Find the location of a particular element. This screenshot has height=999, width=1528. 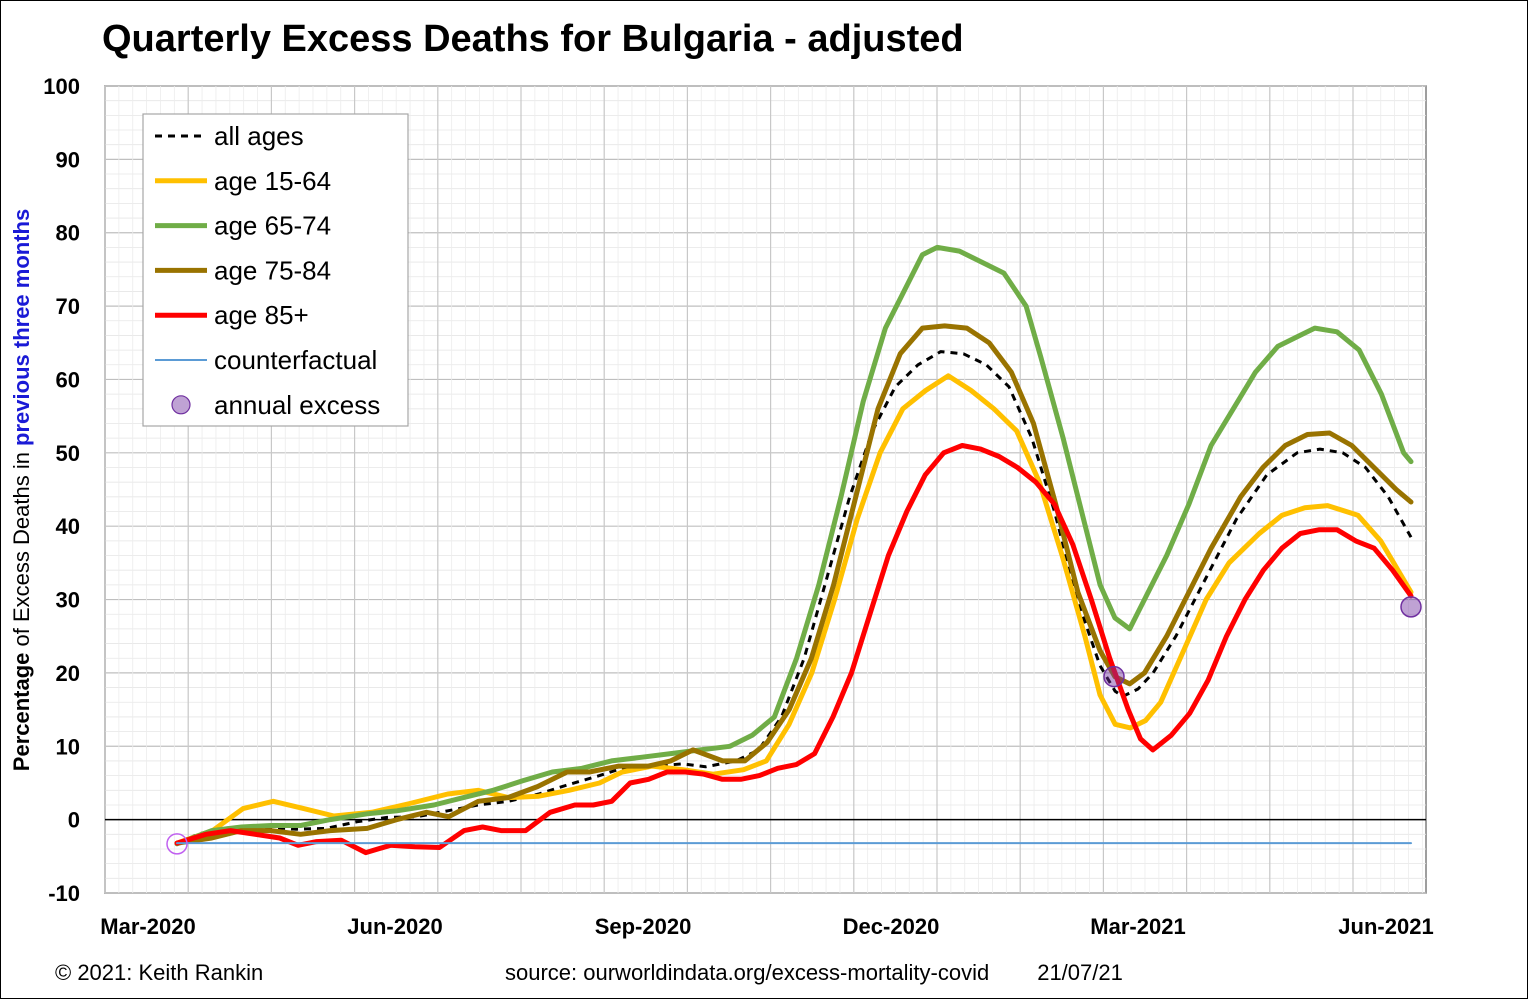

y-tick-label: 10 is located at coordinates (68, 746).